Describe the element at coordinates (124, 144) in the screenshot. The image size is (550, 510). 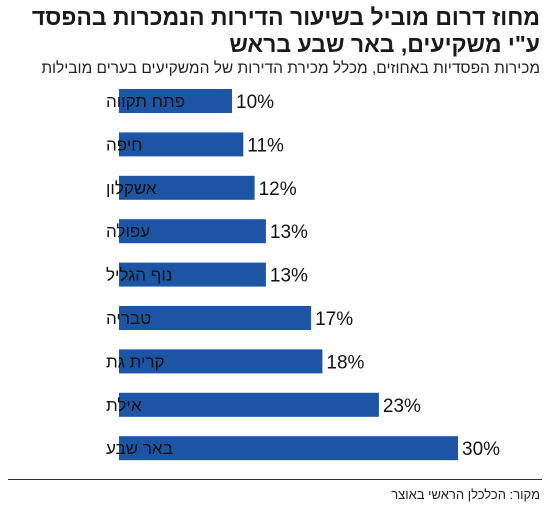
I see `category-label: חיפה` at that location.